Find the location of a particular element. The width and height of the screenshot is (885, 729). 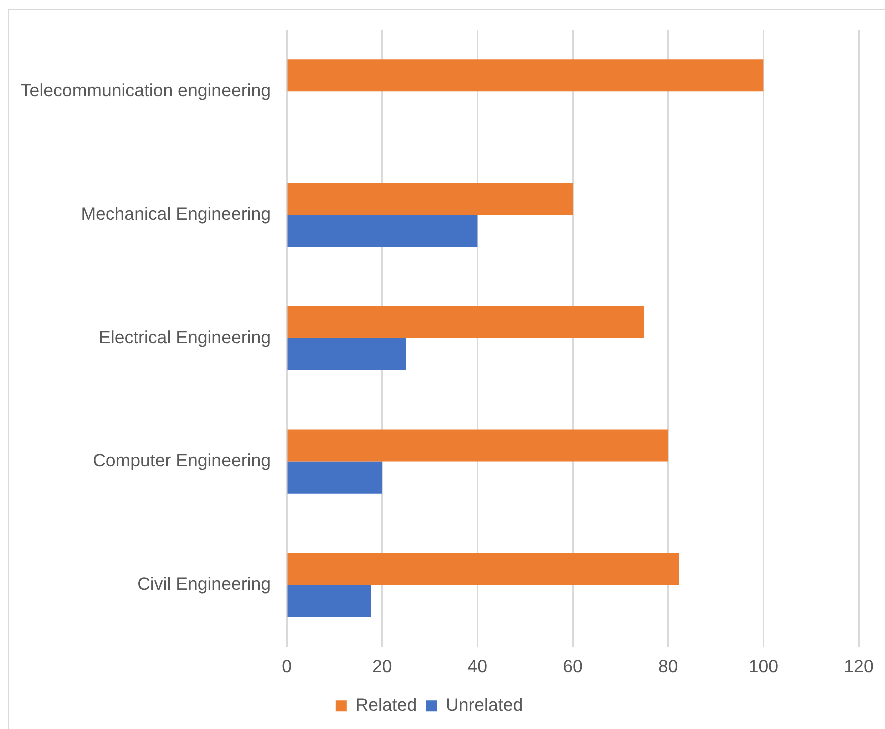

x-tick-label: 60 is located at coordinates (573, 666).